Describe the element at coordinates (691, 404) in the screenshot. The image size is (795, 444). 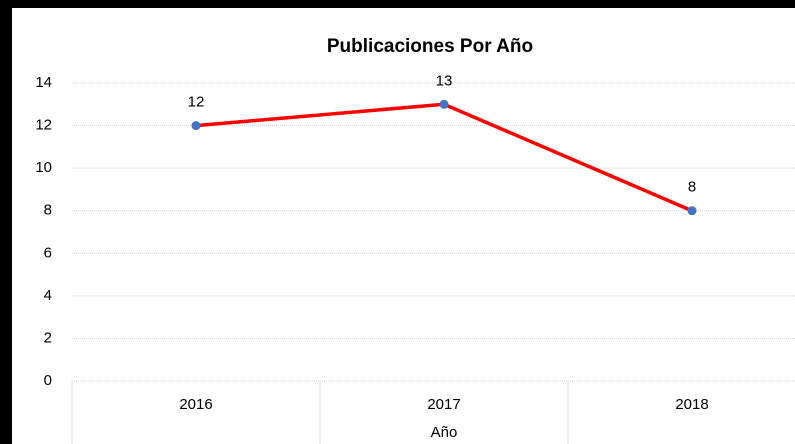
I see `x-tick-label: 2018` at that location.